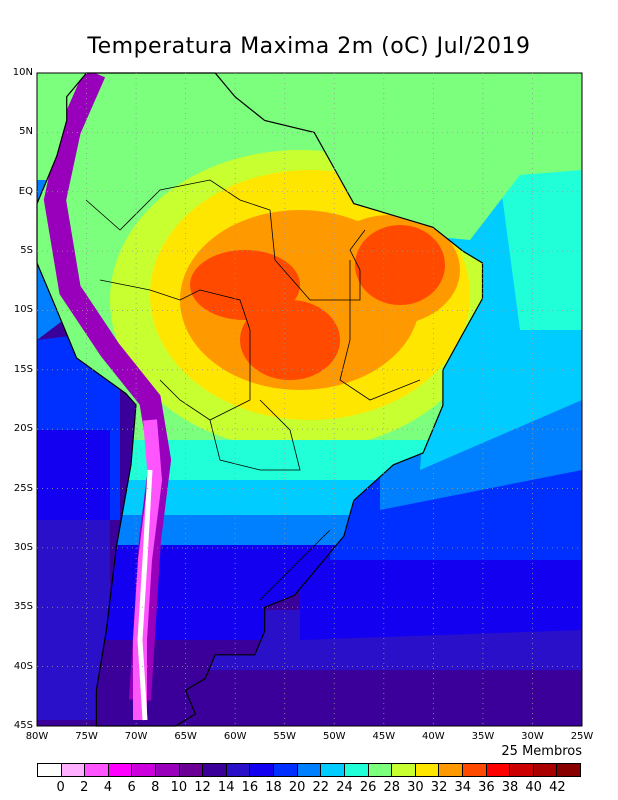  What do you see at coordinates (86, 736) in the screenshot?
I see `lon-label: 75W` at bounding box center [86, 736].